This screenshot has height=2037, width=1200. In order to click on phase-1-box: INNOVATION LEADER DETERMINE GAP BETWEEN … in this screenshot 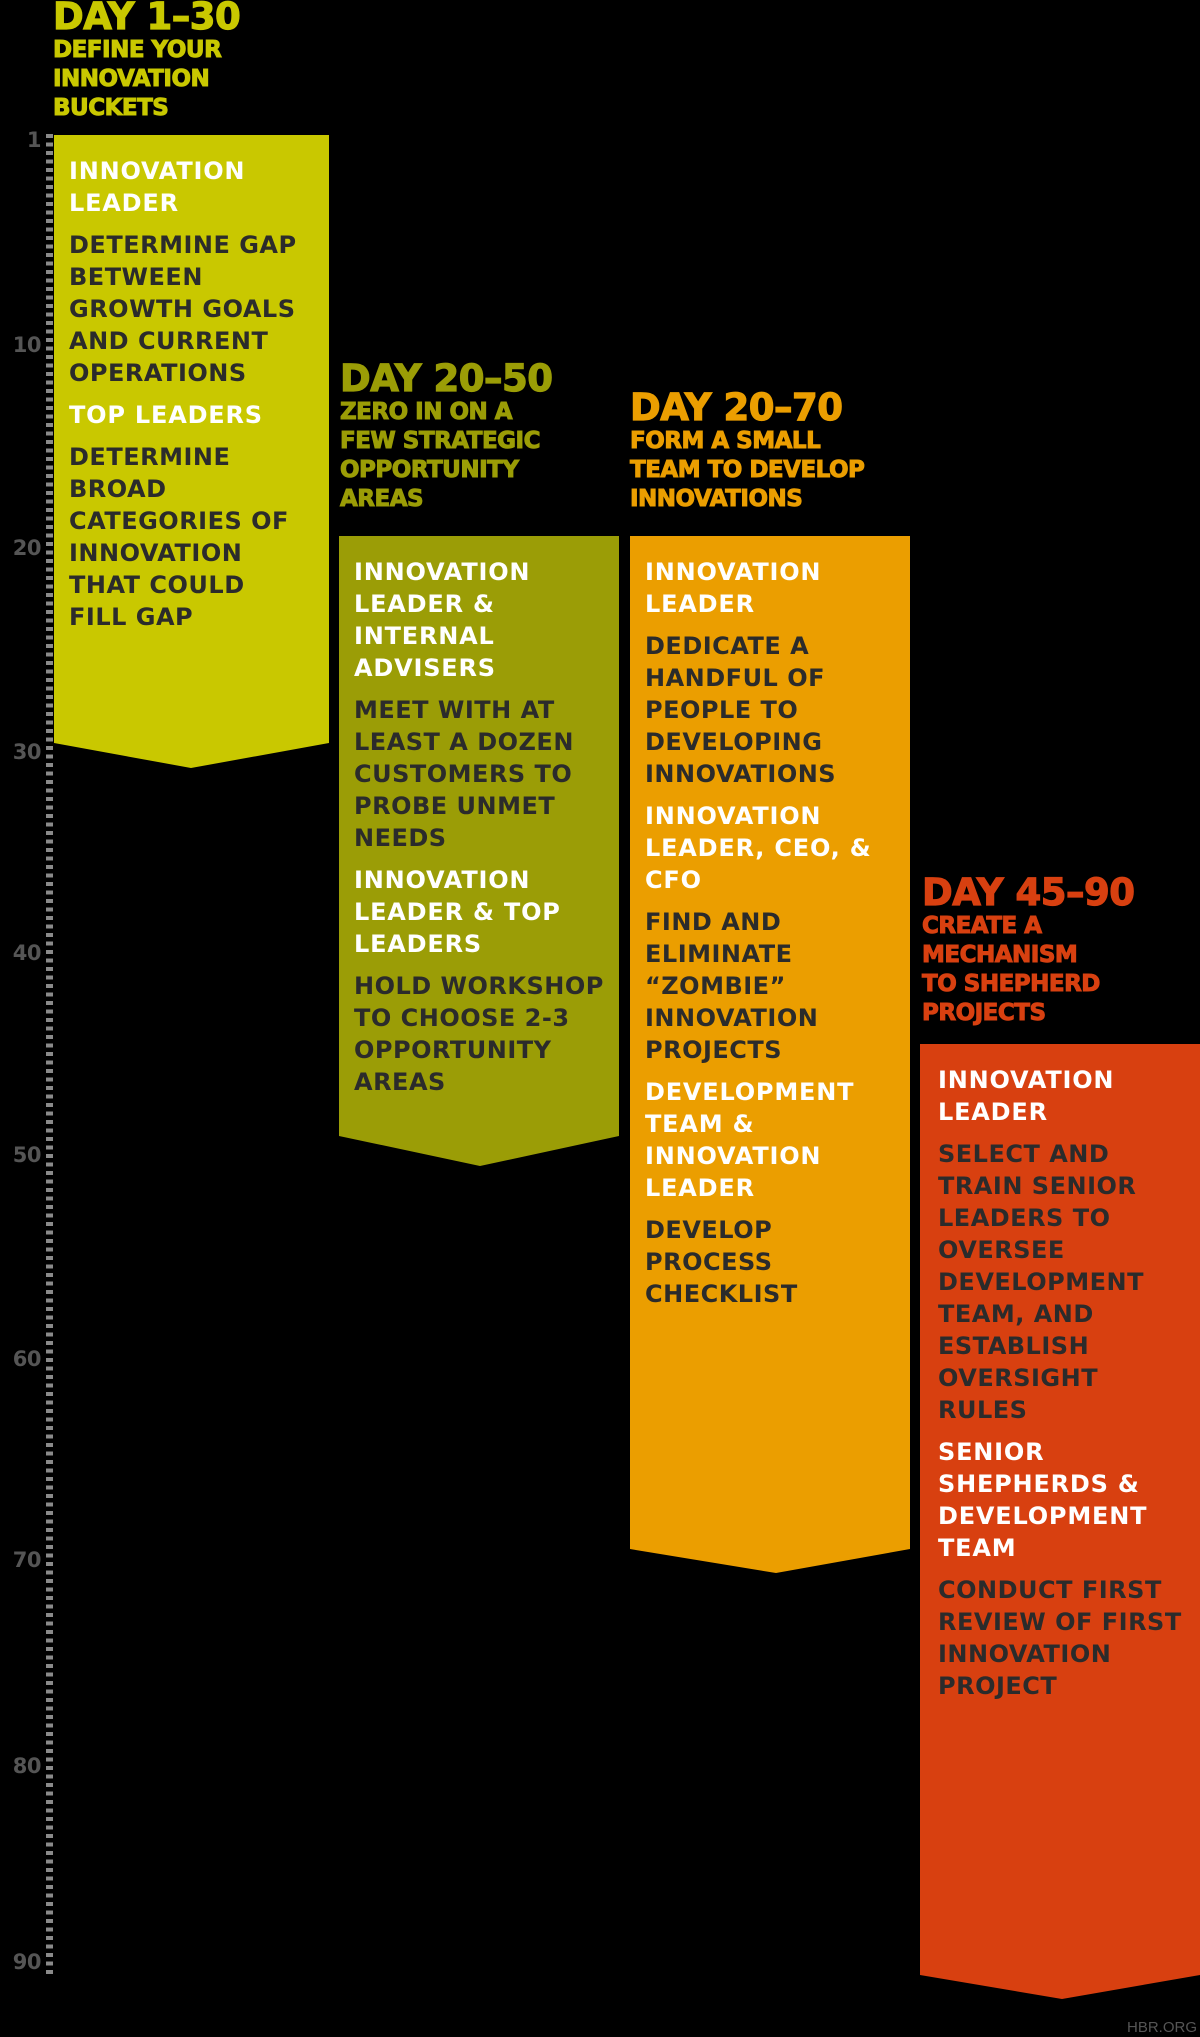, I will do `click(191, 452)`.